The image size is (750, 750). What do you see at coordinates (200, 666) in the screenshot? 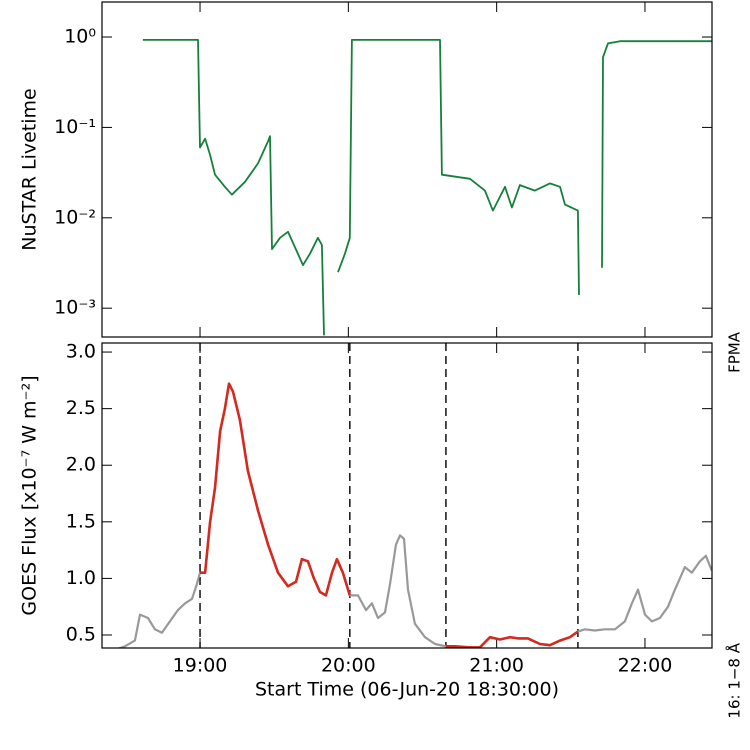
I see `x-tick-label: 19:00` at bounding box center [200, 666].